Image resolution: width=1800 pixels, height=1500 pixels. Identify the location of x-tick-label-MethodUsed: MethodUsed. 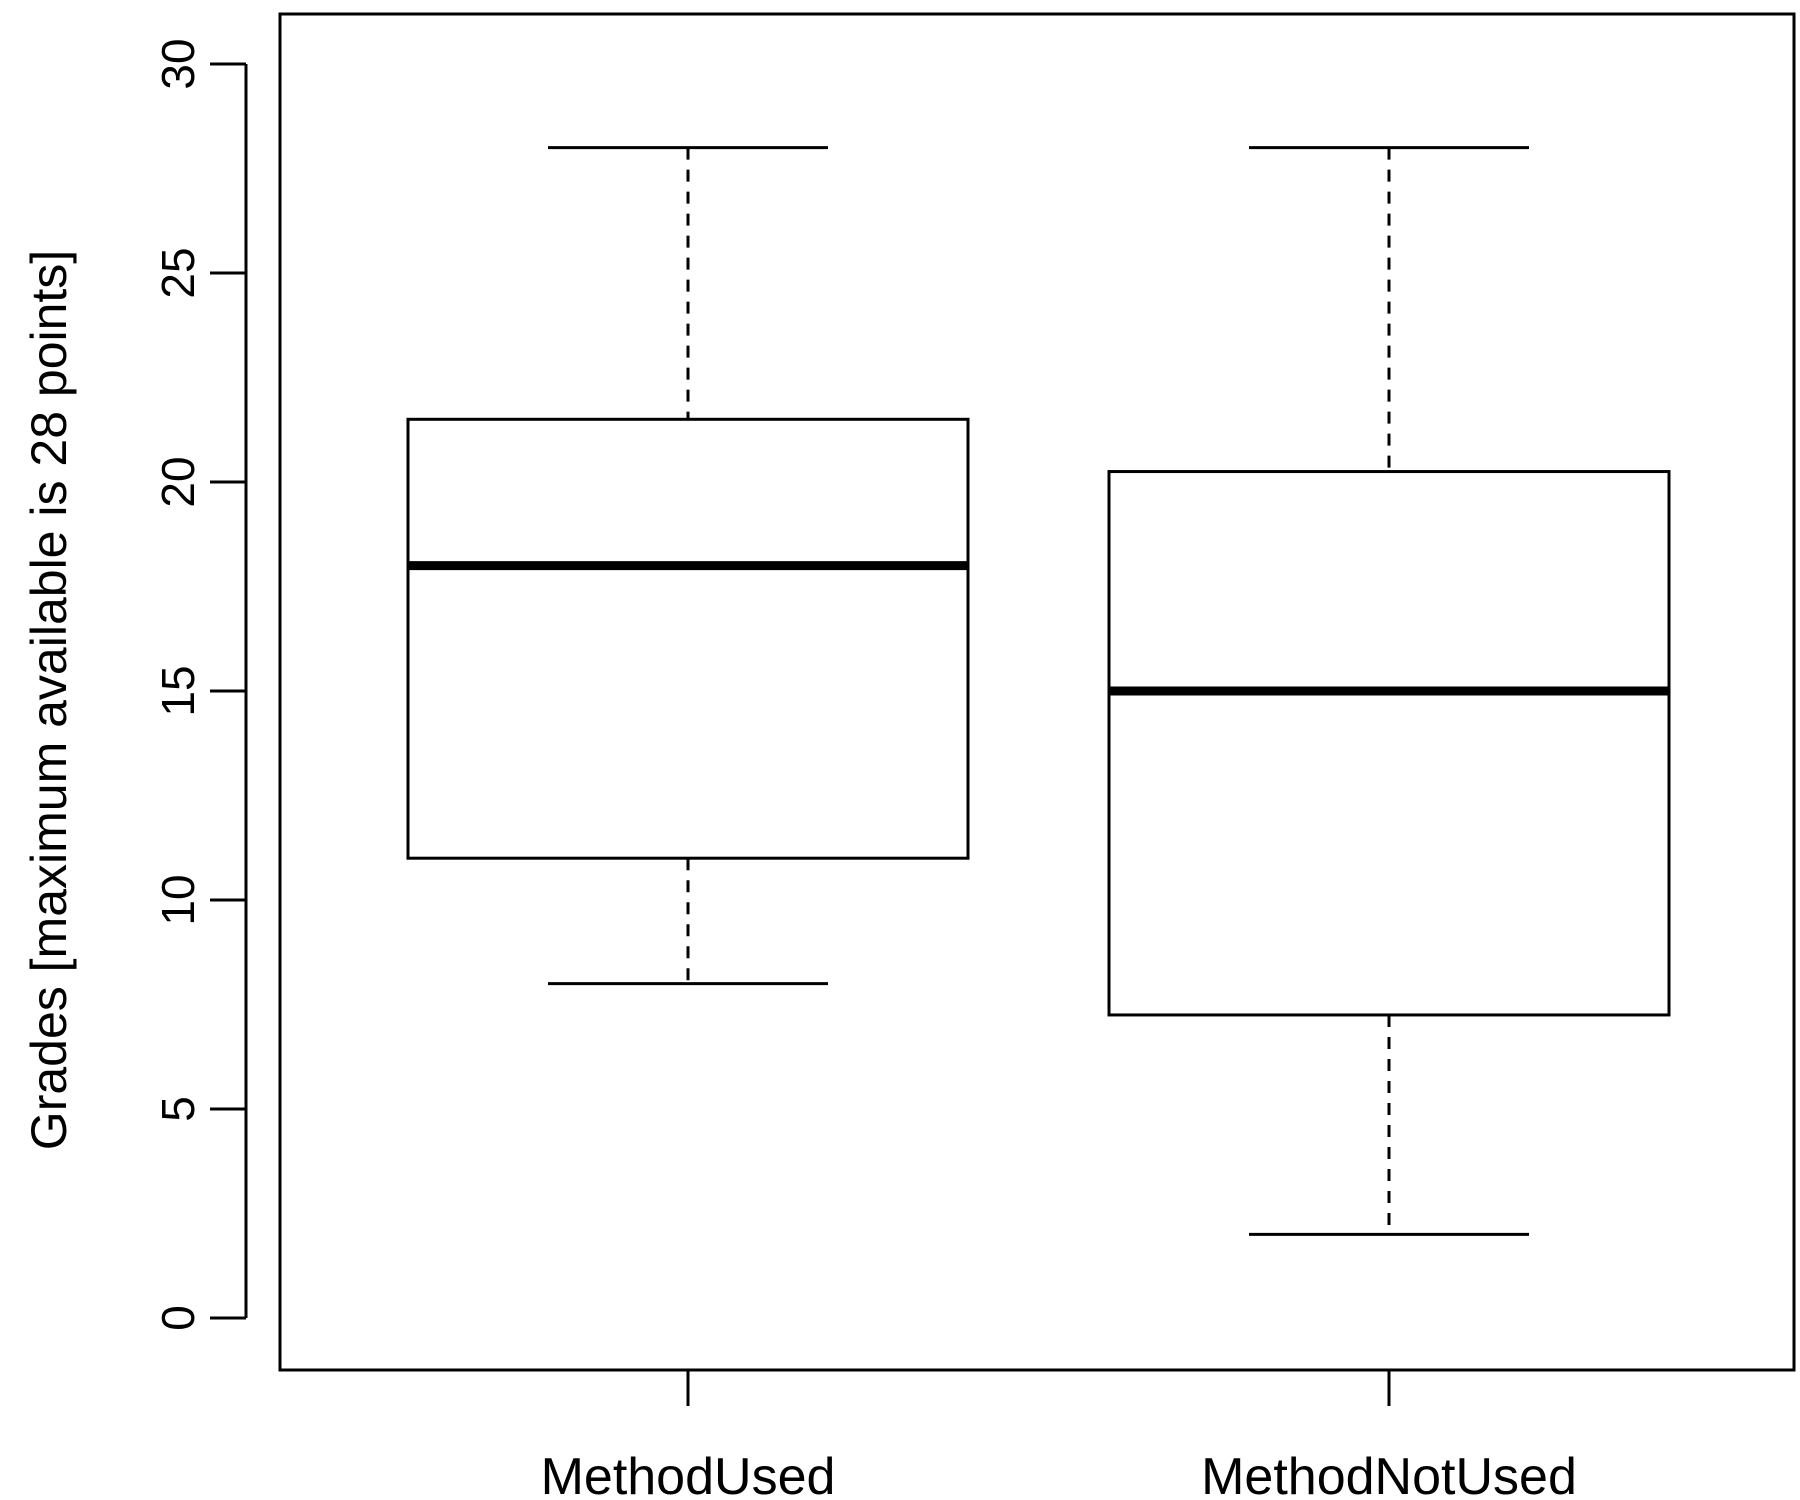
(688, 1474).